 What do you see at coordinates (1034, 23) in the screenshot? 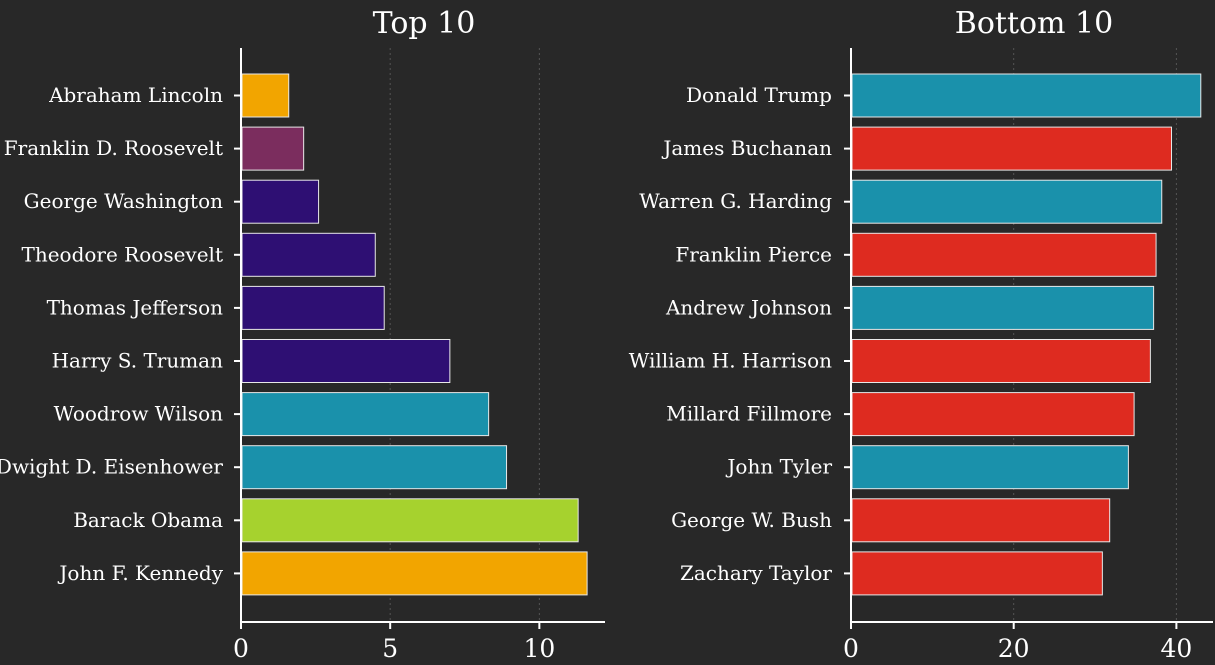
I see `chart-title: Bottom 10` at bounding box center [1034, 23].